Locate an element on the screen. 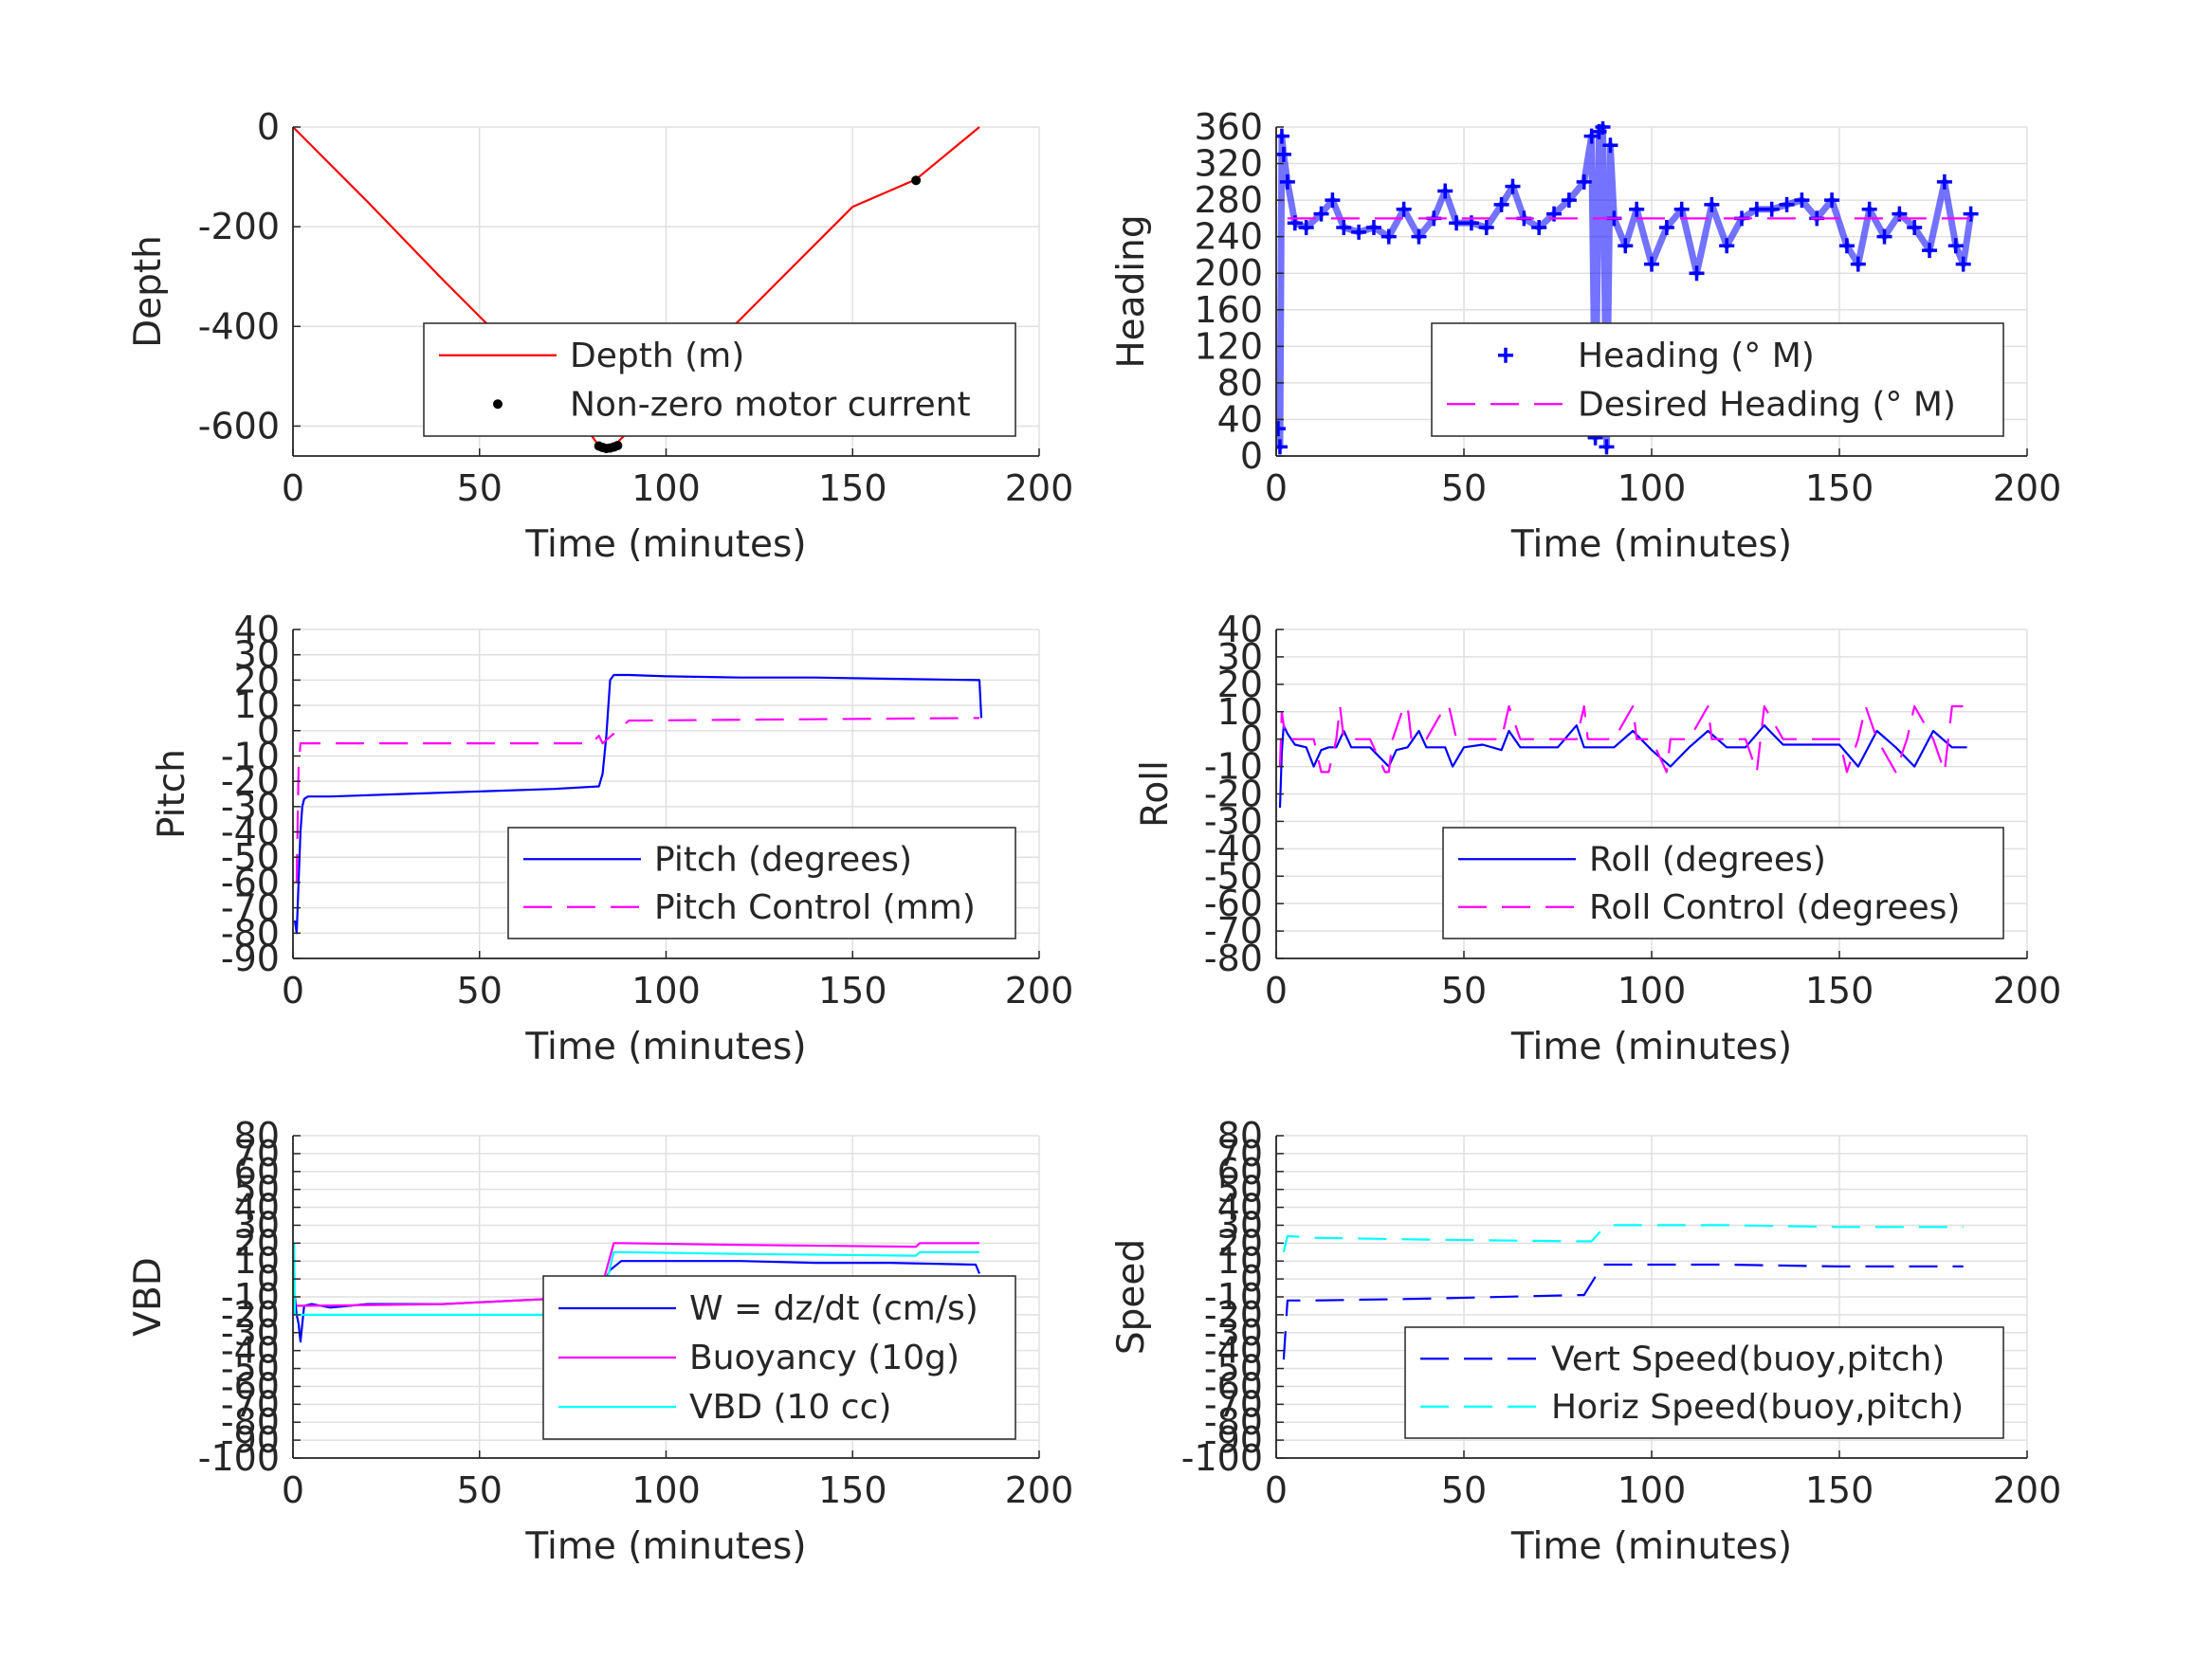 The height and width of the screenshot is (1659, 2212). legend-label-2: Pitch Control (mm) is located at coordinates (815, 907).